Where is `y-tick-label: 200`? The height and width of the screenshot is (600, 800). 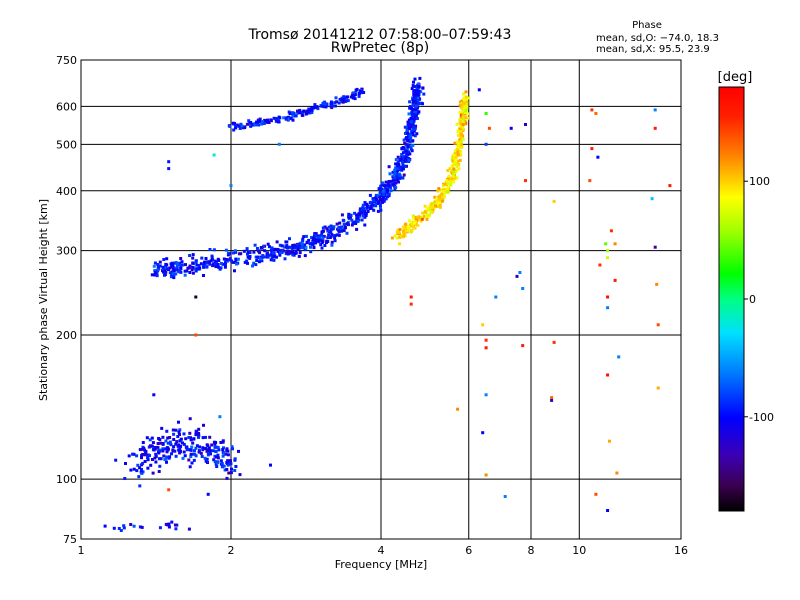
y-tick-label: 200 is located at coordinates (66, 335).